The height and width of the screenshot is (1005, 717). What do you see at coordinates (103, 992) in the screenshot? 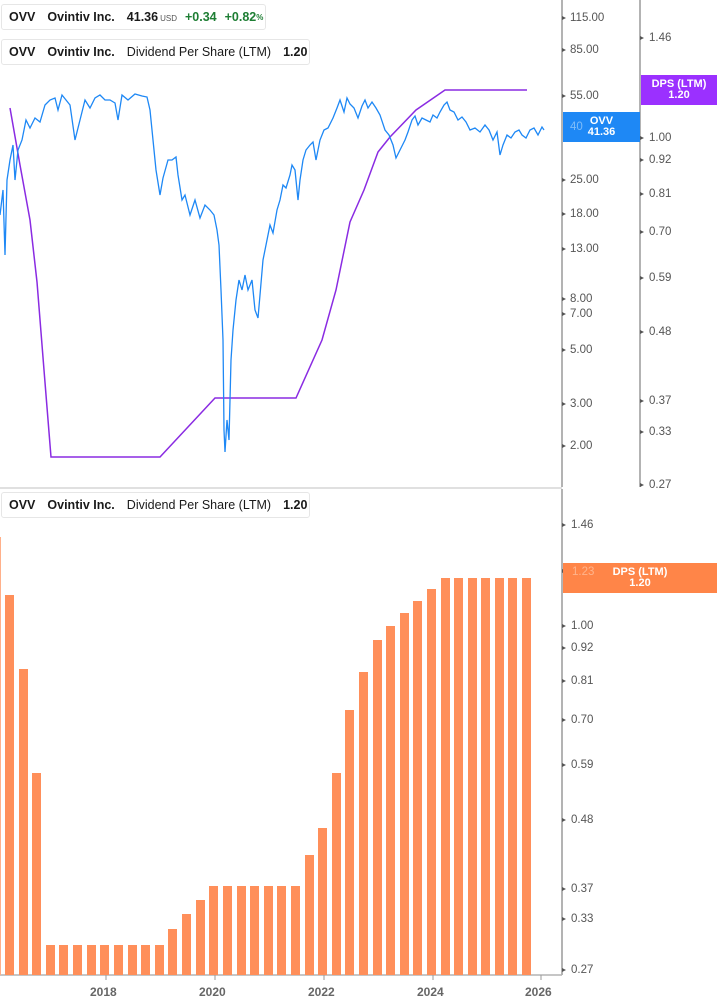
I see `x-tick: 2018` at bounding box center [103, 992].